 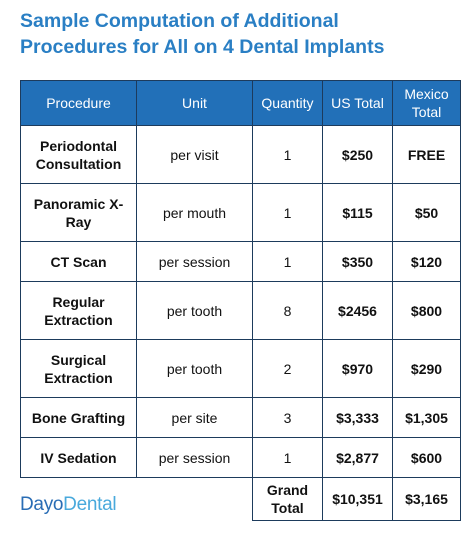 What do you see at coordinates (90, 504) in the screenshot?
I see `logo-part: Dental` at bounding box center [90, 504].